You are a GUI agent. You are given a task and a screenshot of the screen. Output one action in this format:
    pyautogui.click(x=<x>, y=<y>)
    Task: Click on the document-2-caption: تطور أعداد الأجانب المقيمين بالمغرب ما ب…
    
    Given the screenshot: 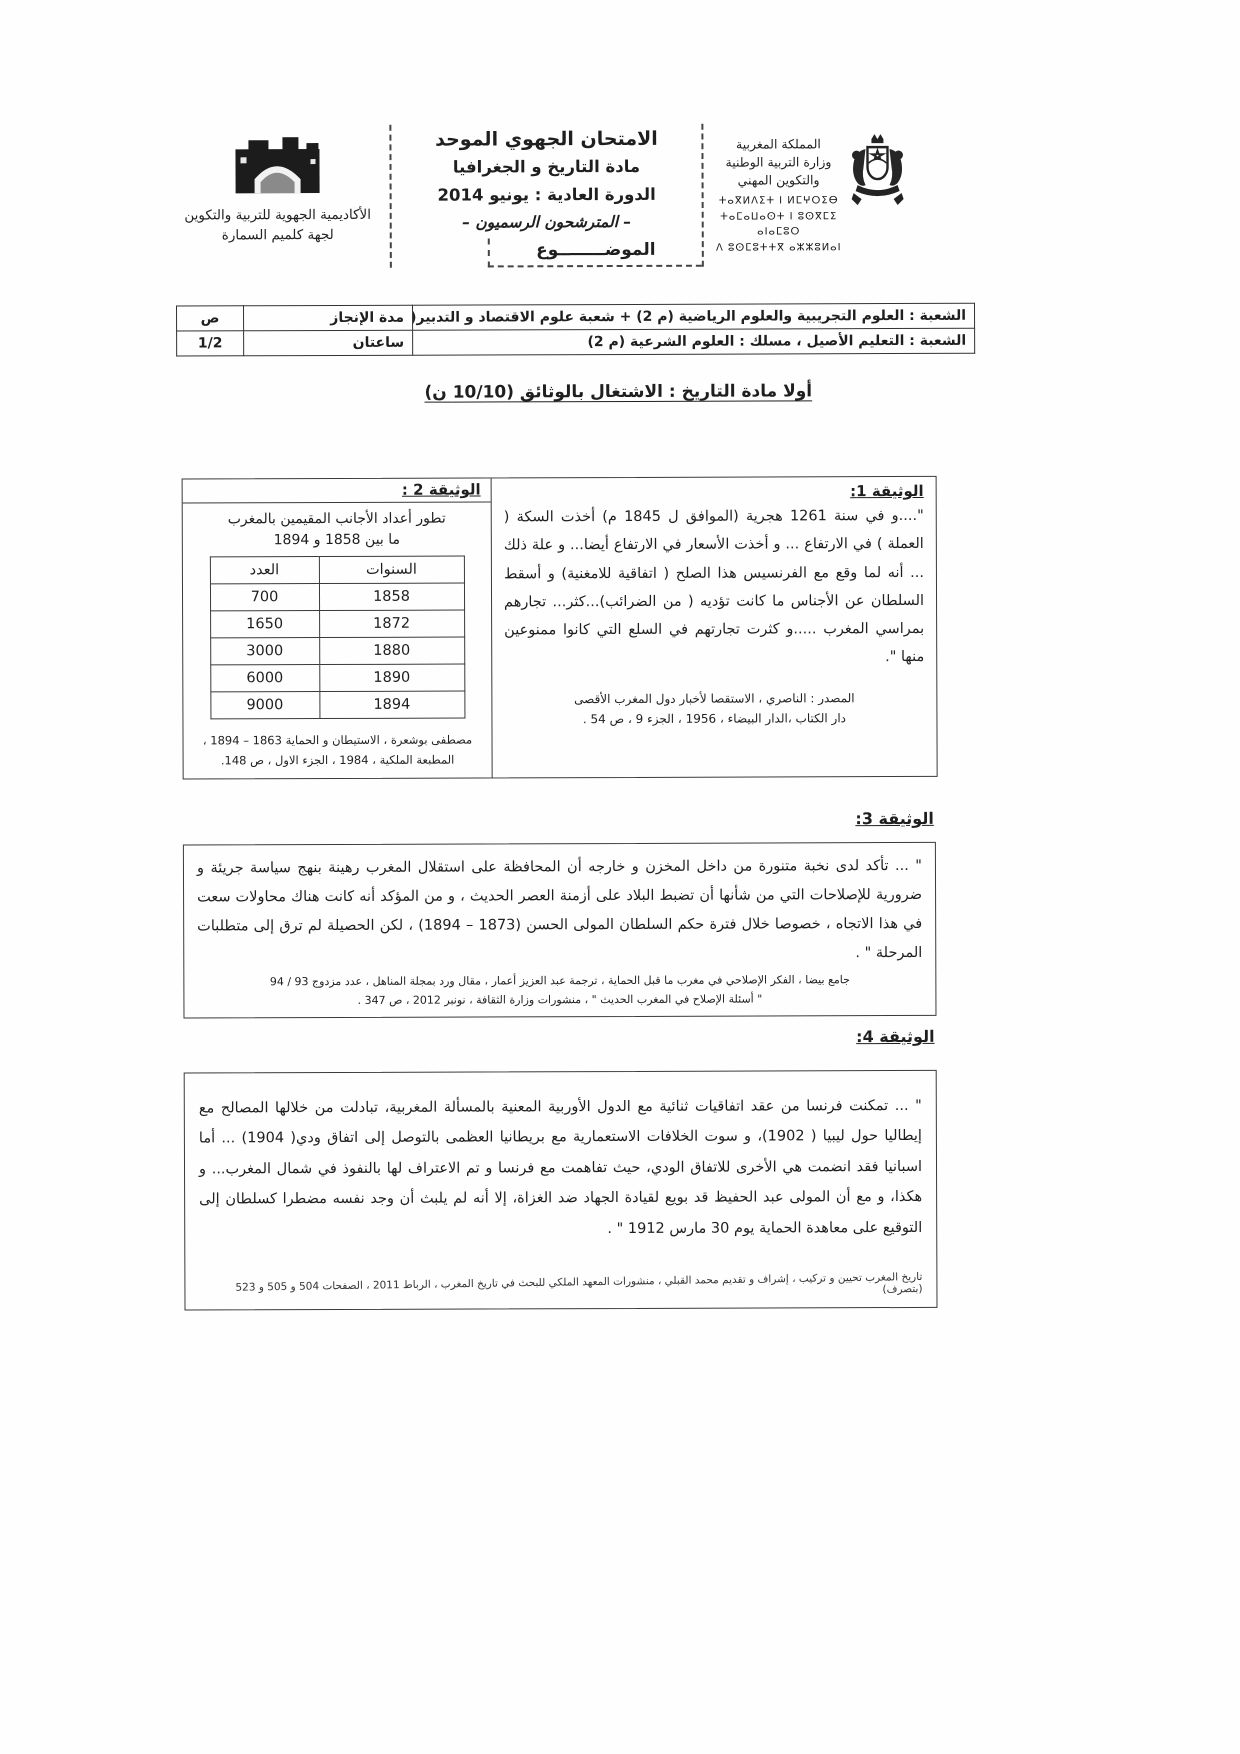 What is the action you would take?
    pyautogui.click(x=336, y=529)
    